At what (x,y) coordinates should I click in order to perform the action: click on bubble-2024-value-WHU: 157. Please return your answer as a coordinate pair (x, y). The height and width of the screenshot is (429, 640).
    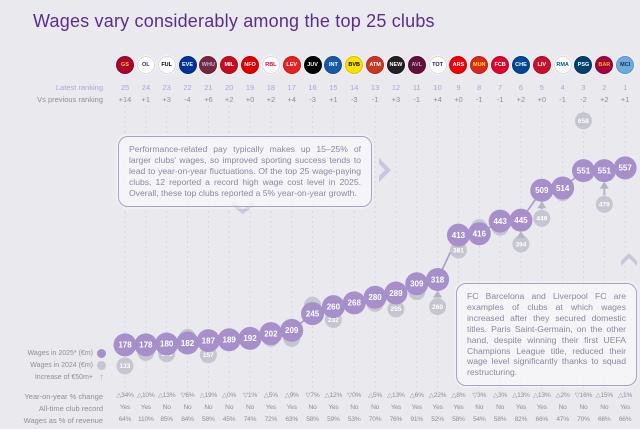
    Looking at the image, I should click on (208, 355).